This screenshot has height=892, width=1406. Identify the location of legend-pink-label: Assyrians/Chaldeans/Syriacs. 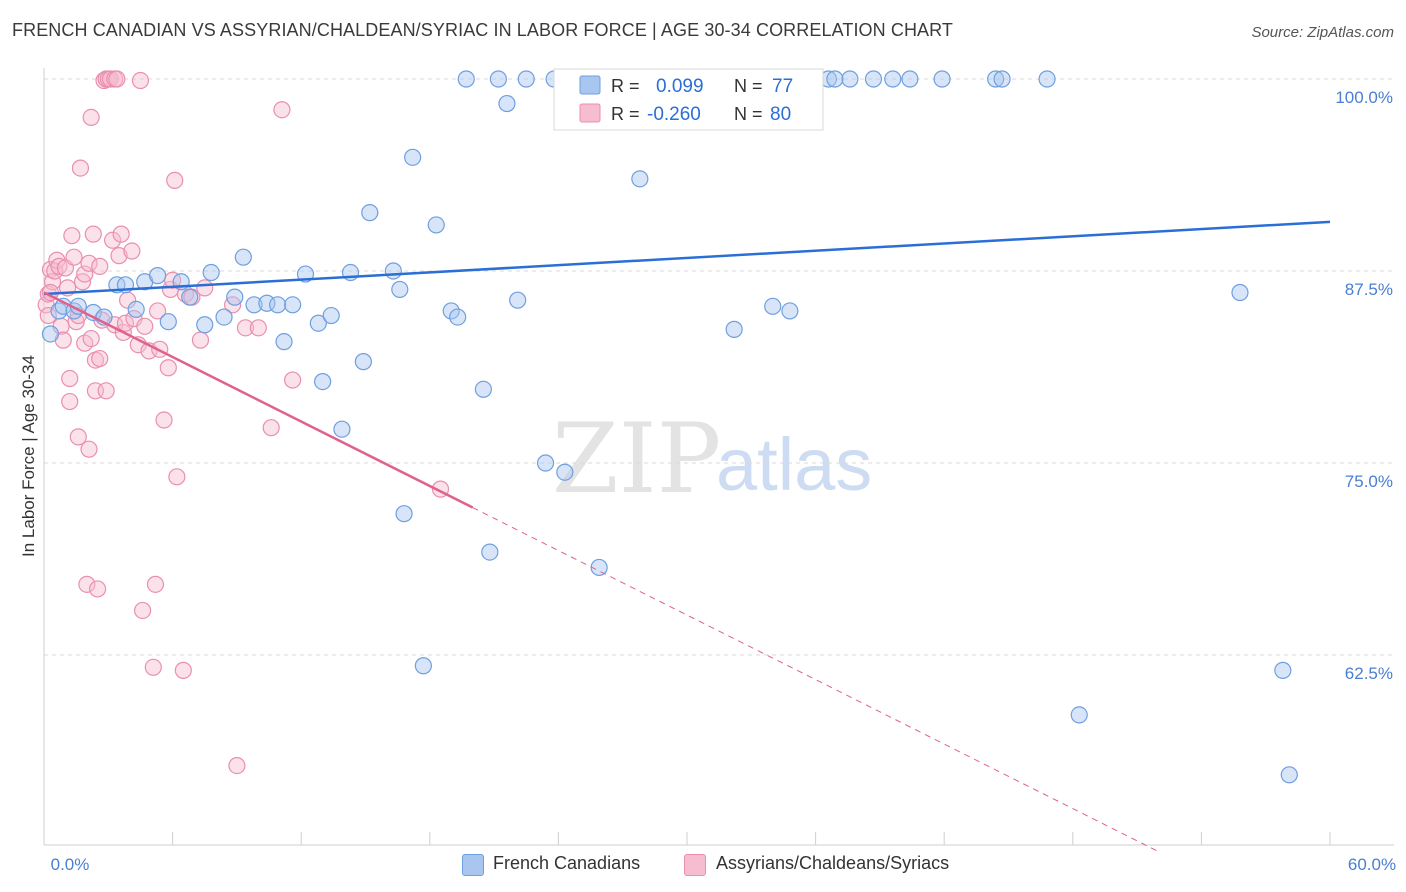
(833, 863).